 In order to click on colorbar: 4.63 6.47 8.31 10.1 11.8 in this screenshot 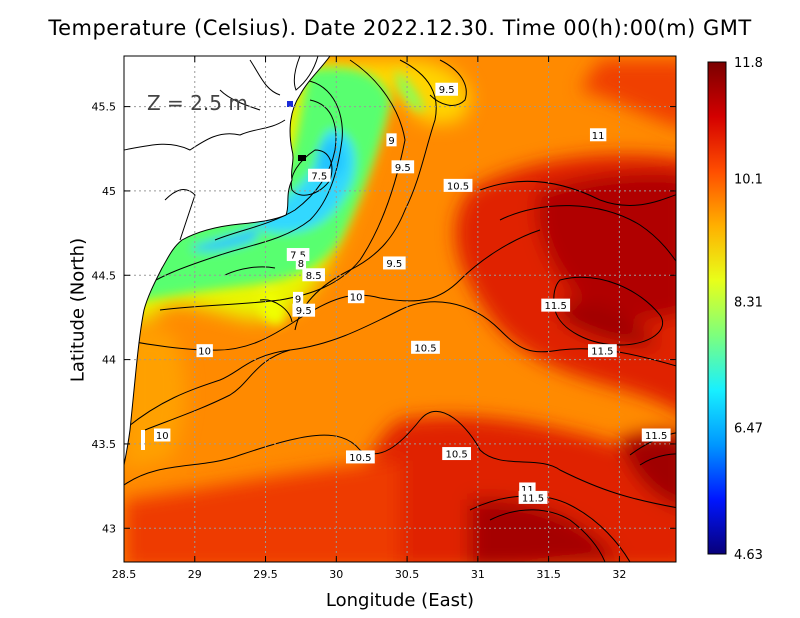, I will do `click(735, 309)`.